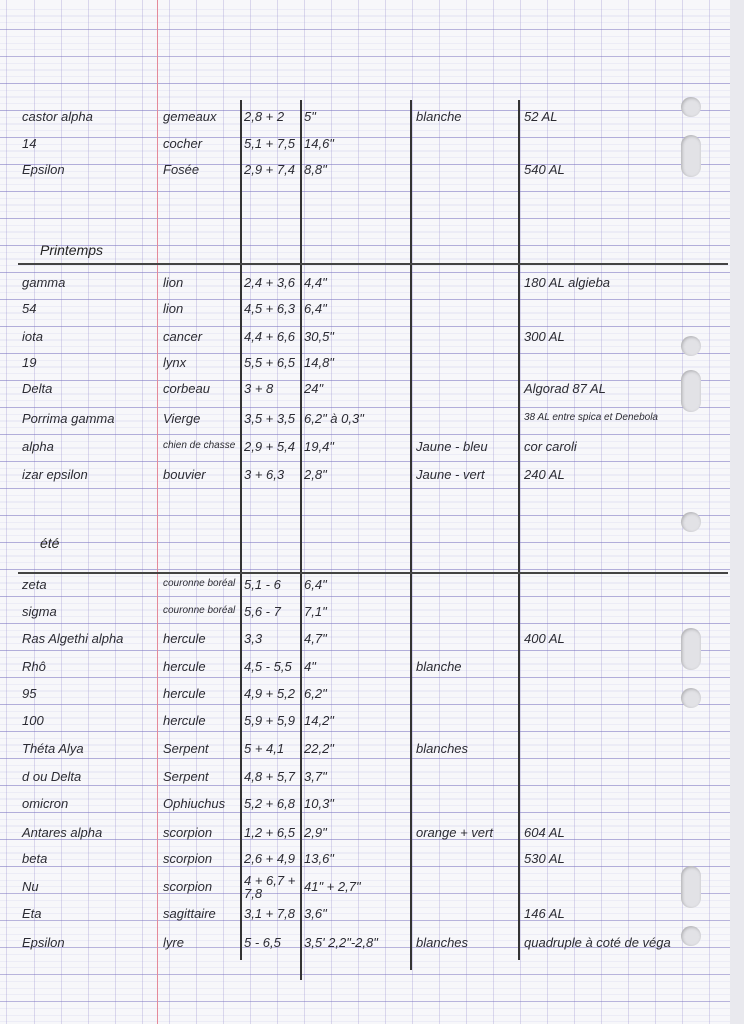  I want to click on cell-constellation: cocher, so click(183, 143).